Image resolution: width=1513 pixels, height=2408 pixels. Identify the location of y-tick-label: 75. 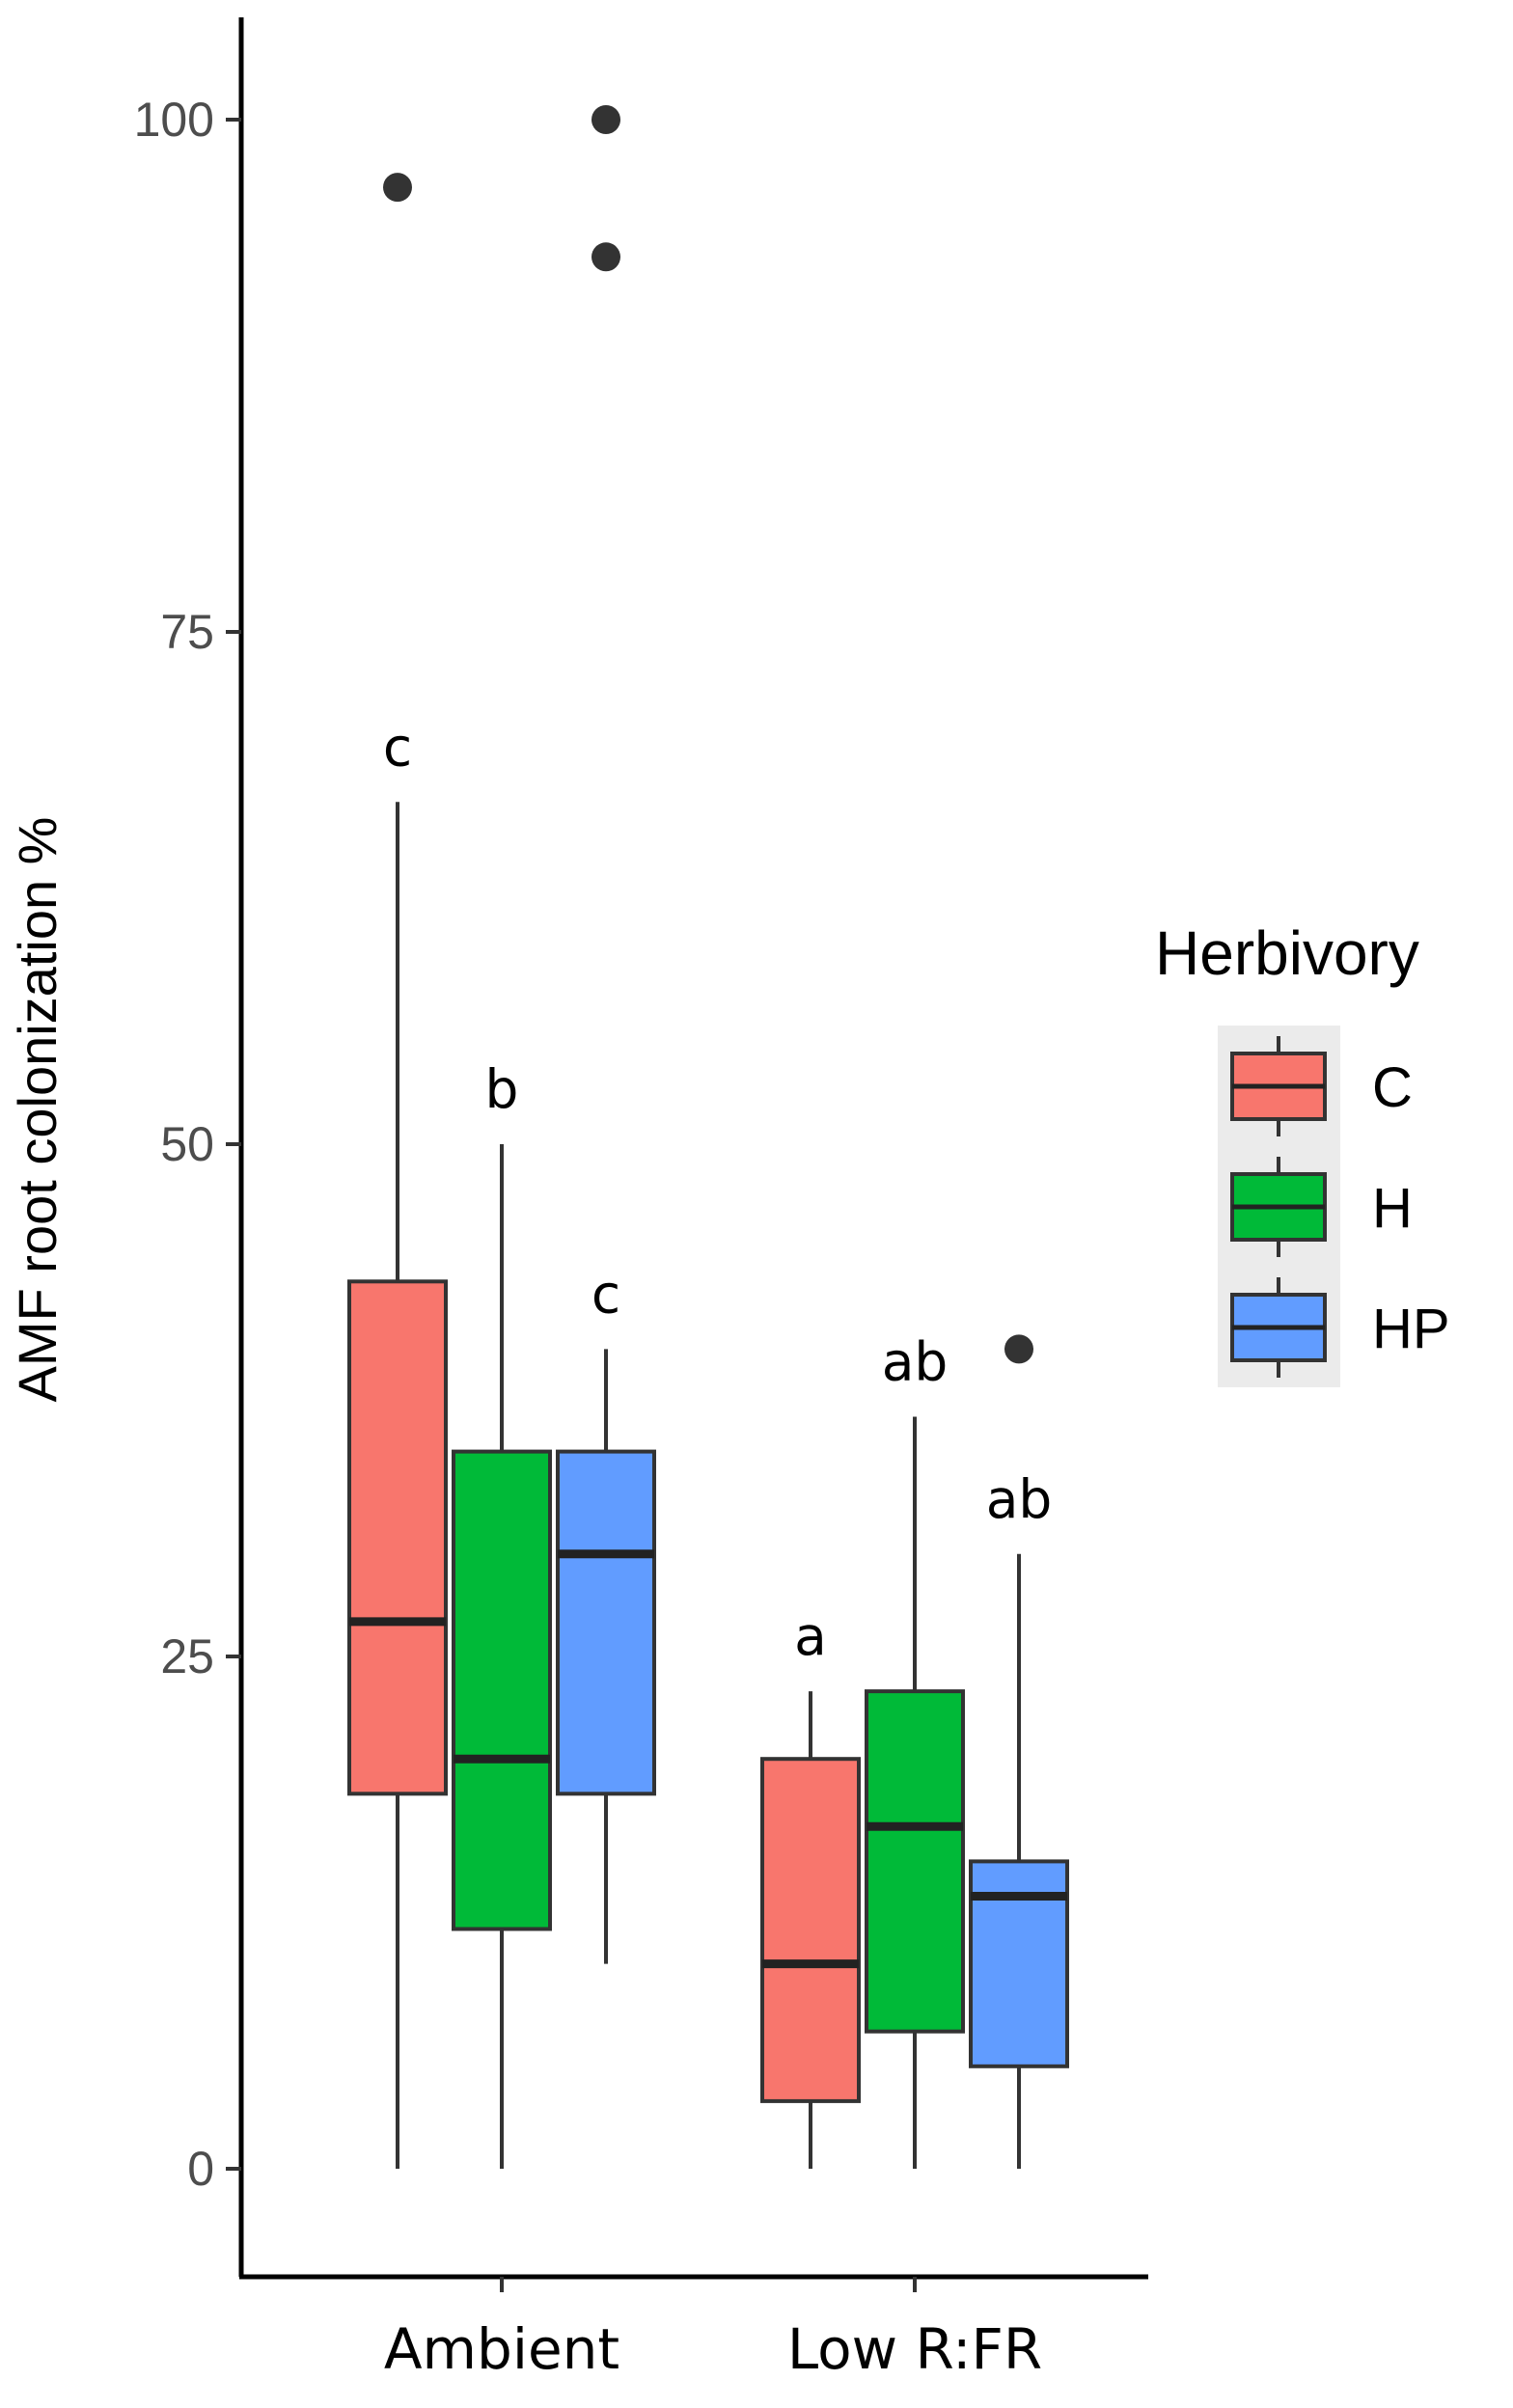
(187, 632).